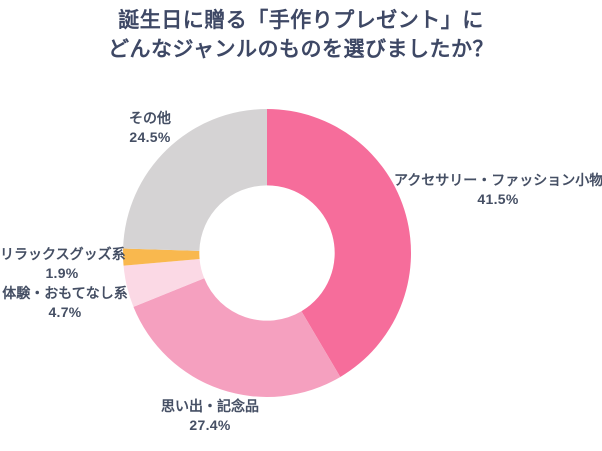 This screenshot has height=451, width=602. Describe the element at coordinates (498, 190) in the screenshot. I see `slice-label-accessory: アクセサリー・ファッション小物 41.5%` at that location.